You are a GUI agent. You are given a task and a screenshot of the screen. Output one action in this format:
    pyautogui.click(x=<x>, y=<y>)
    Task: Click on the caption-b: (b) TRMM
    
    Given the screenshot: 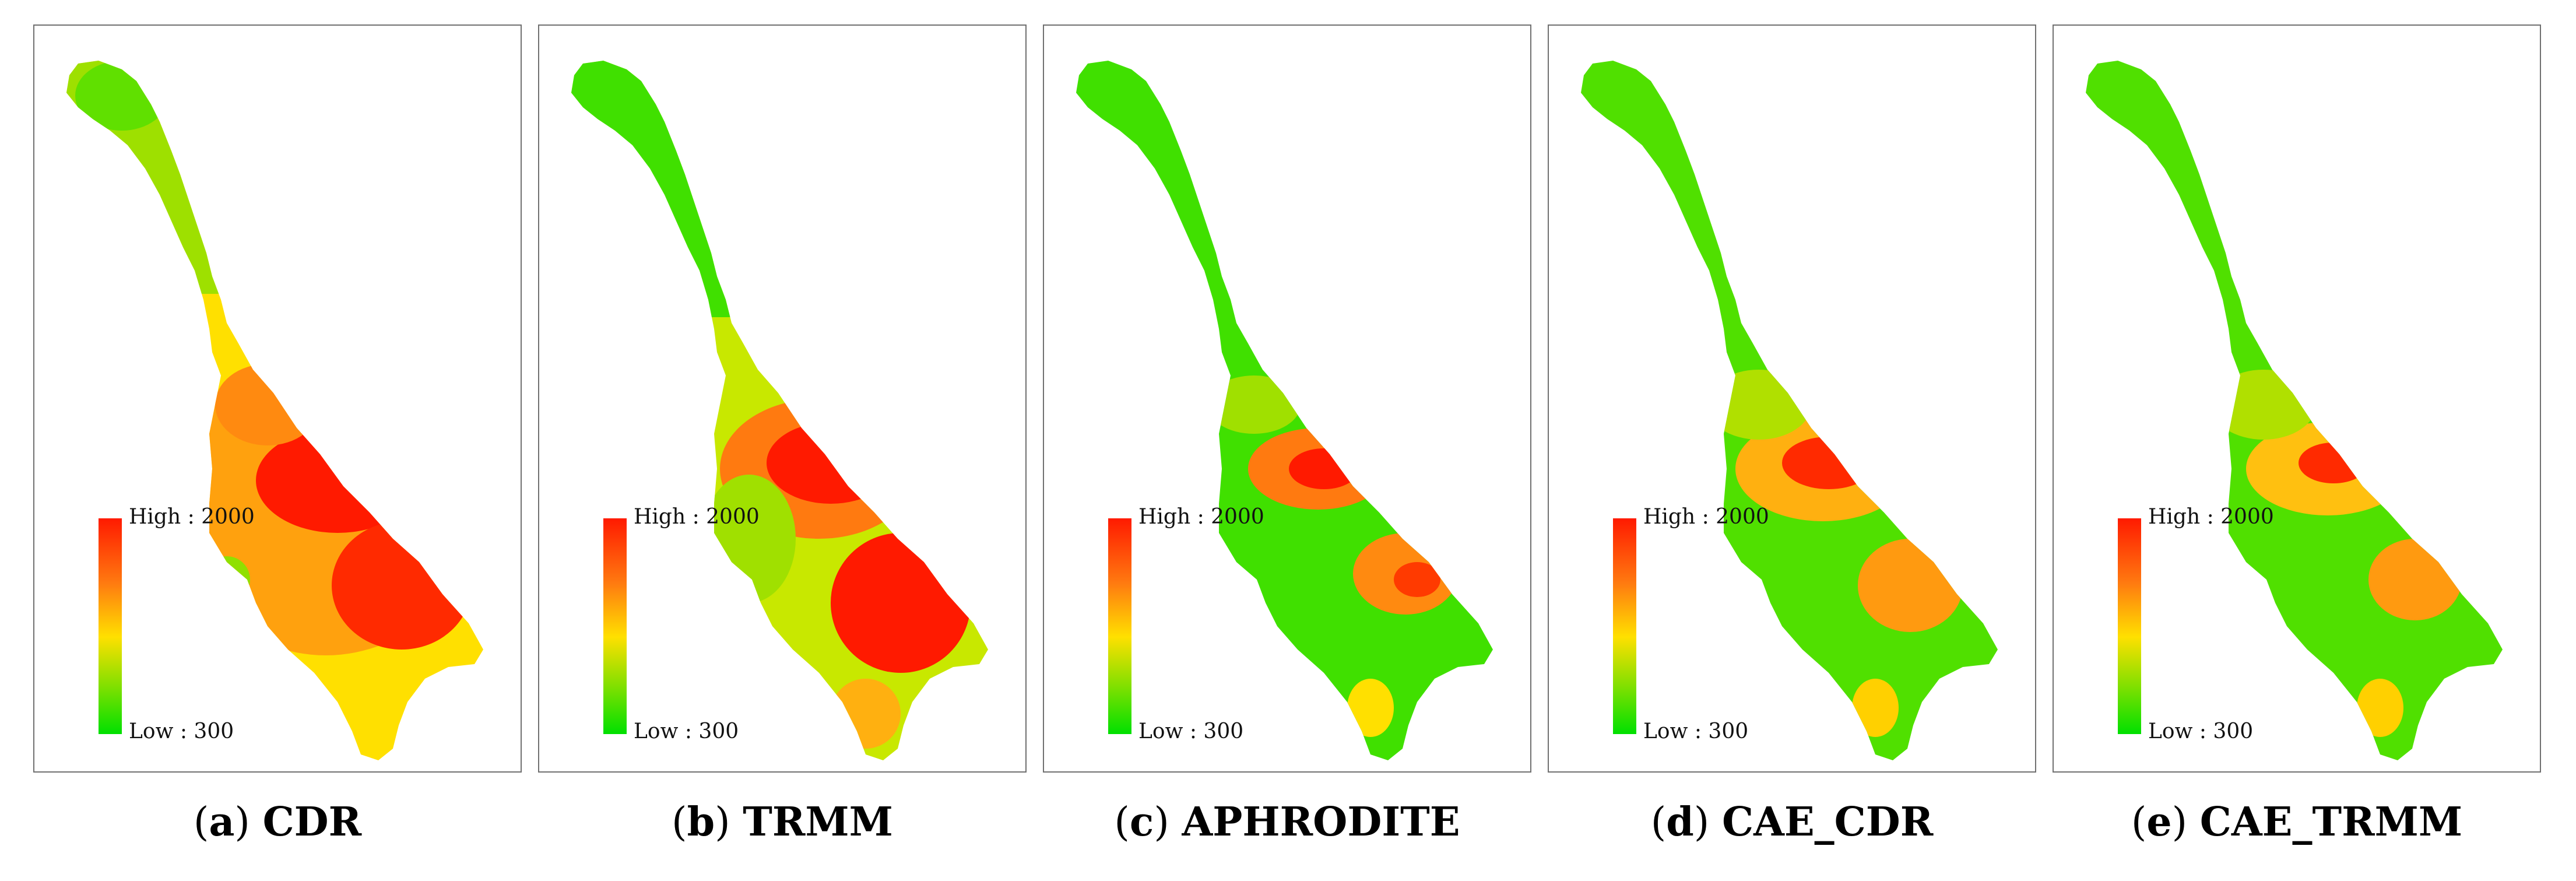 What is the action you would take?
    pyautogui.click(x=782, y=822)
    